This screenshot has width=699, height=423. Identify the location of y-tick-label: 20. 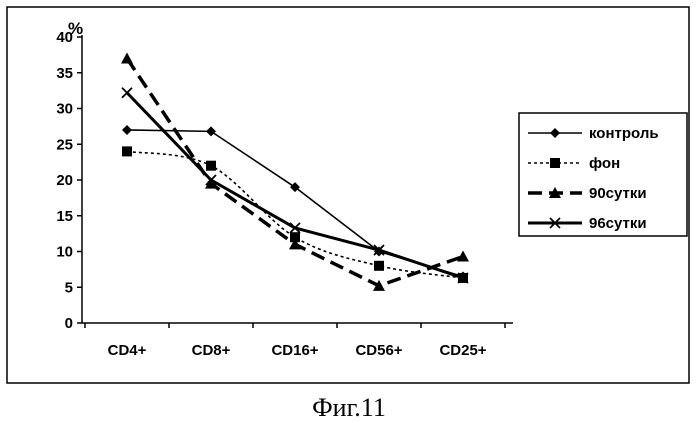
(64, 180).